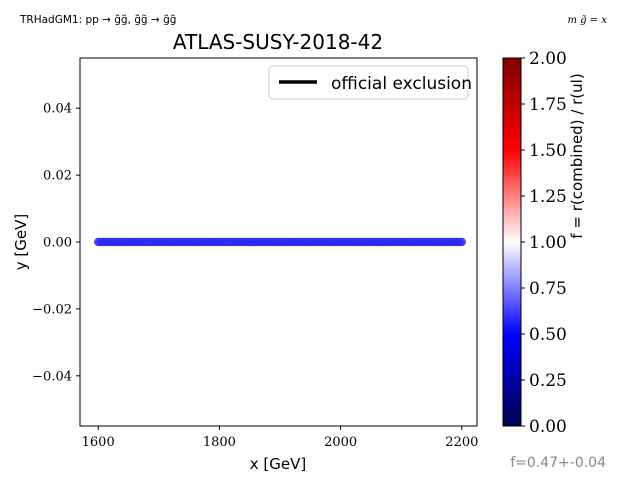 Image resolution: width=640 pixels, height=480 pixels. Describe the element at coordinates (21, 242) in the screenshot. I see `y-axis-label: y [GeV]` at that location.